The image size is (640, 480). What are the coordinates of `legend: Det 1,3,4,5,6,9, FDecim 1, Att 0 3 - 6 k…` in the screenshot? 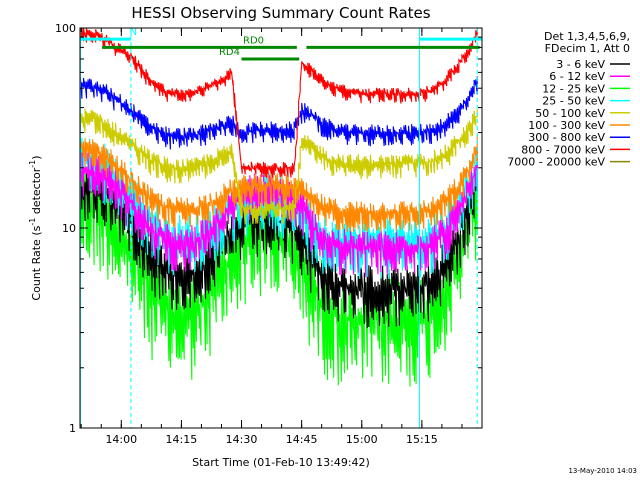 It's located at (568, 99).